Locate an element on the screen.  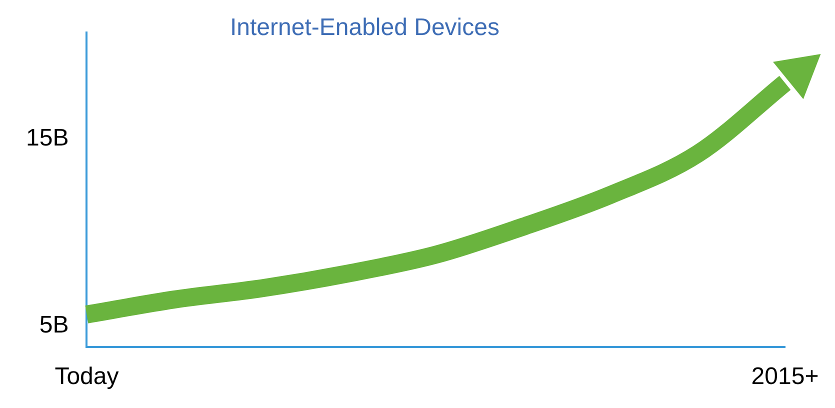
y-tick-label: 5B is located at coordinates (54, 324).